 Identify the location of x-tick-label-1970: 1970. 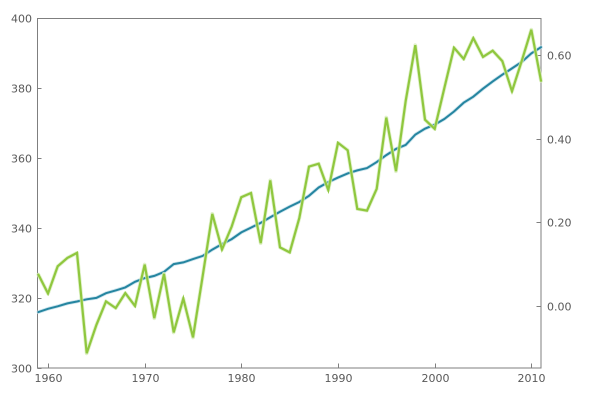
(146, 378).